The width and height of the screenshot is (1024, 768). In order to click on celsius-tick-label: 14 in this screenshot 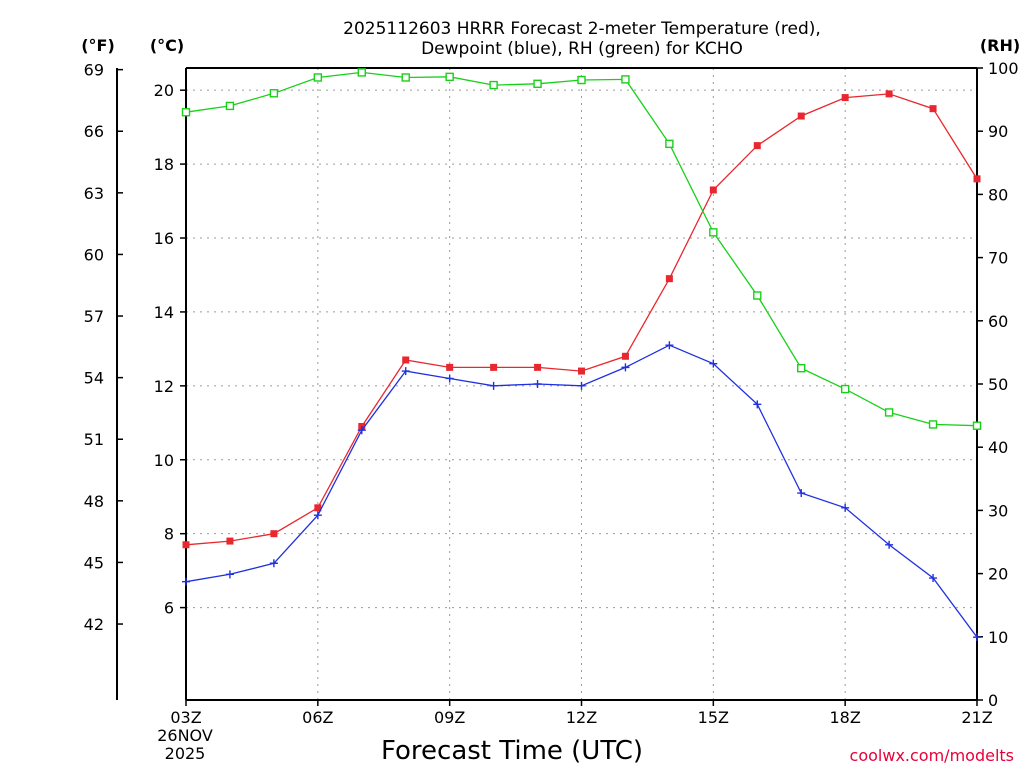, I will do `click(164, 312)`.